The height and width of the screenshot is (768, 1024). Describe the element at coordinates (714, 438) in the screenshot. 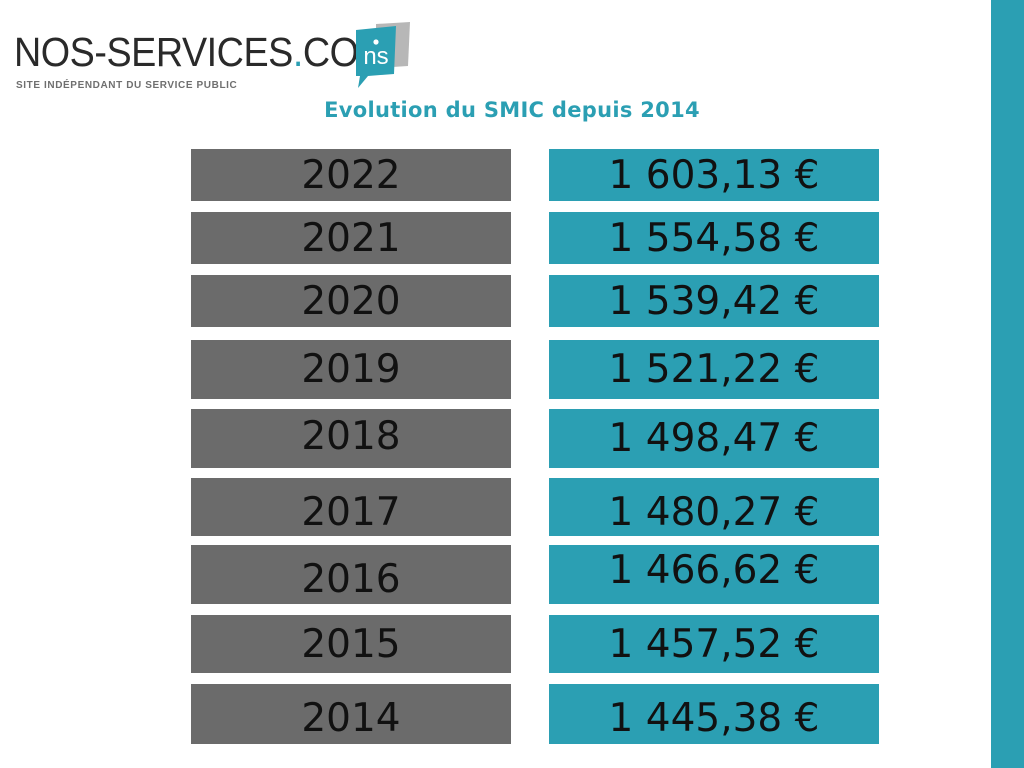

I see `amount-cell-2018: 1 498,47 €` at that location.